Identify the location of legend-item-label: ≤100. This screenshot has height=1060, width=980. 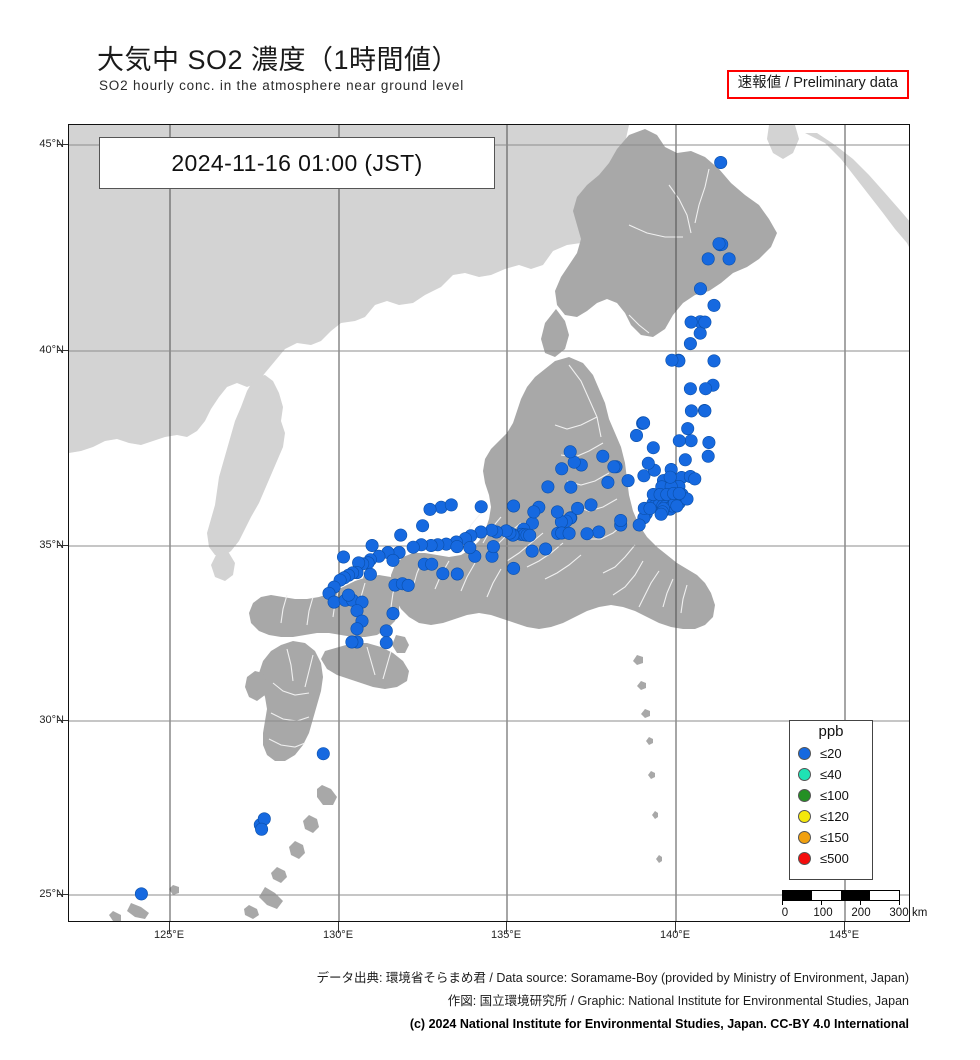
(834, 795).